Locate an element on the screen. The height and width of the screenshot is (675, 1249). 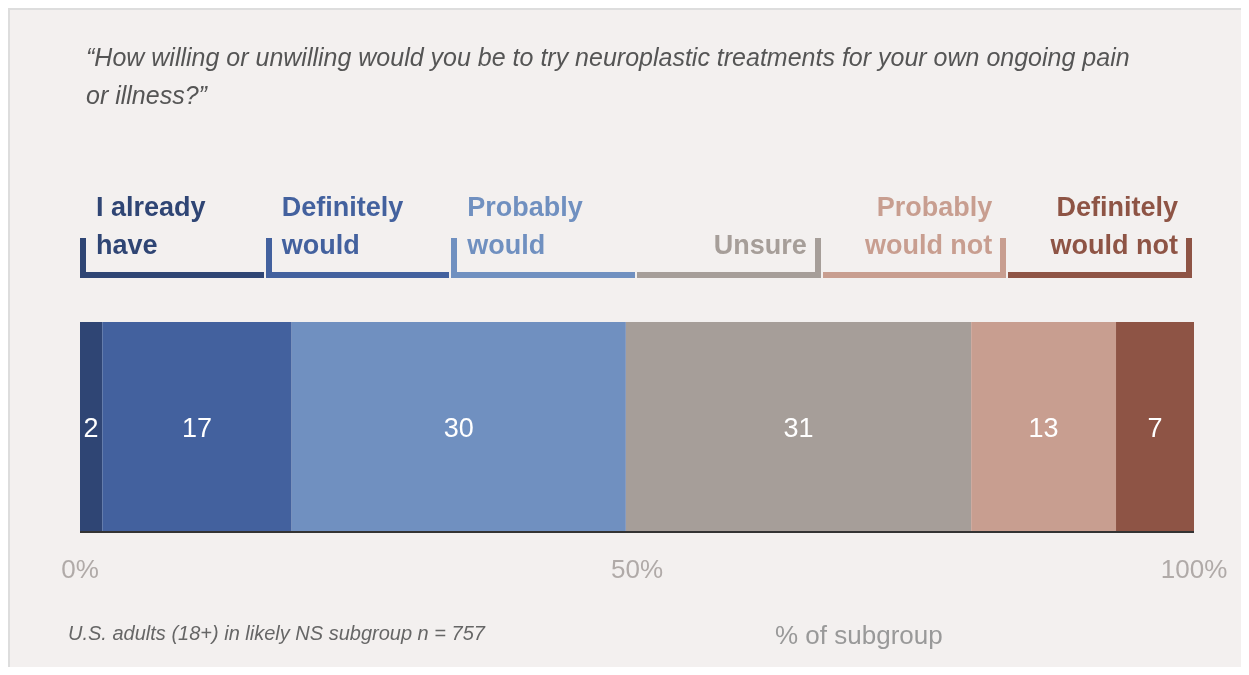
text: Probably would is located at coordinates (525, 226).